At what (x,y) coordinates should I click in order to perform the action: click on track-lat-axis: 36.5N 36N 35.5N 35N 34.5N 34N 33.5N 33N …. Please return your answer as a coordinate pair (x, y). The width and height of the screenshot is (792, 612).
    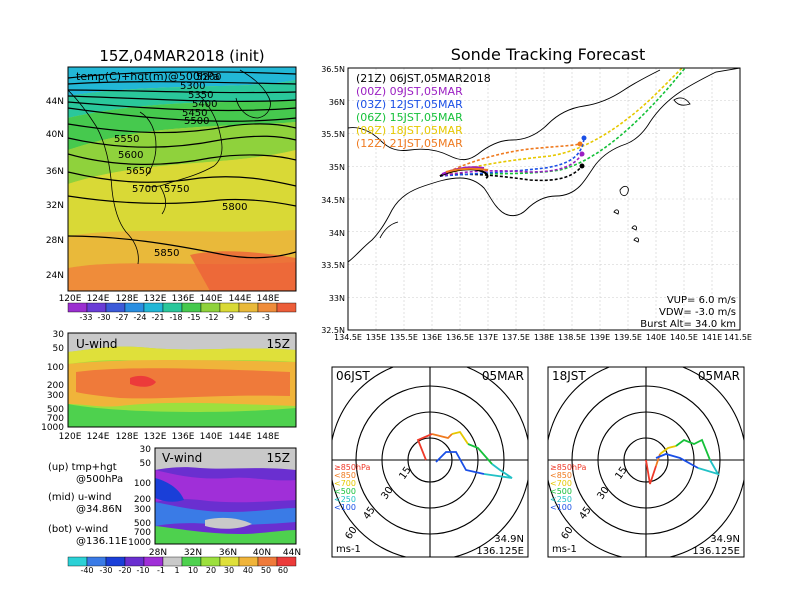
    Looking at the image, I should click on (333, 200).